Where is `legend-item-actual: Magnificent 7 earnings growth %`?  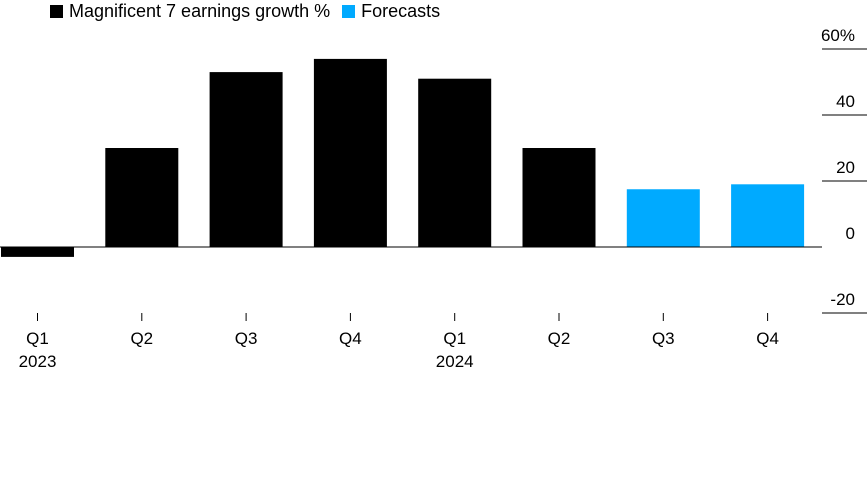
legend-item-actual: Magnificent 7 earnings growth % is located at coordinates (190, 11).